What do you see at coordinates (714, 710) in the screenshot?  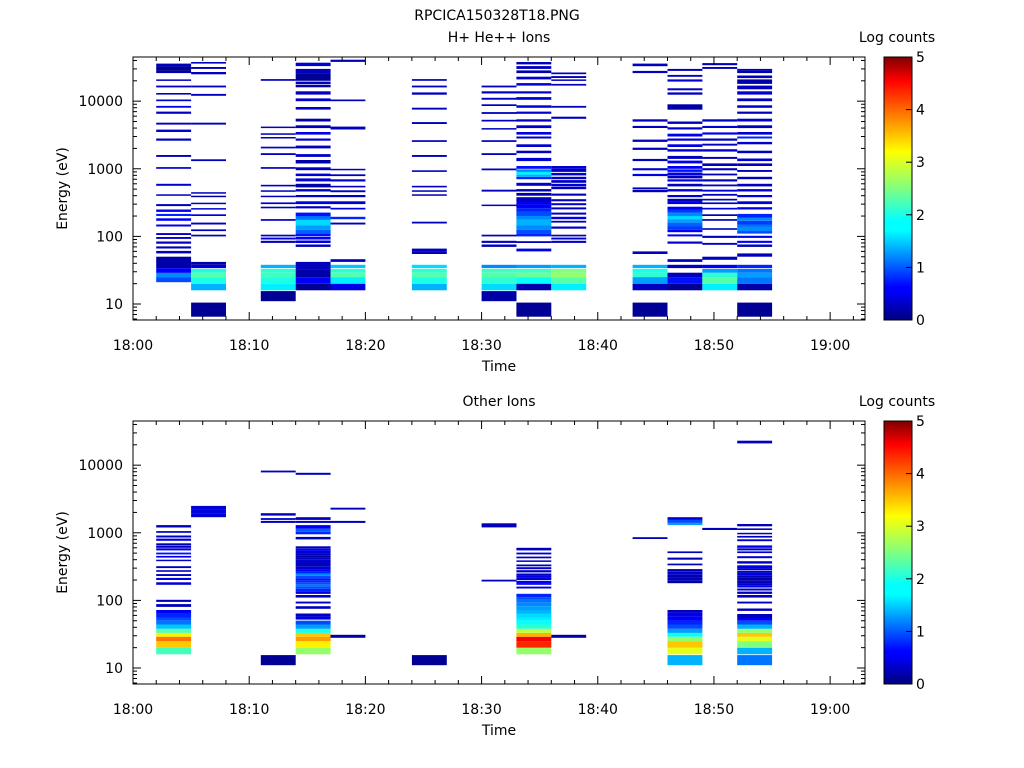 I see `x-tick-label: 18:50` at bounding box center [714, 710].